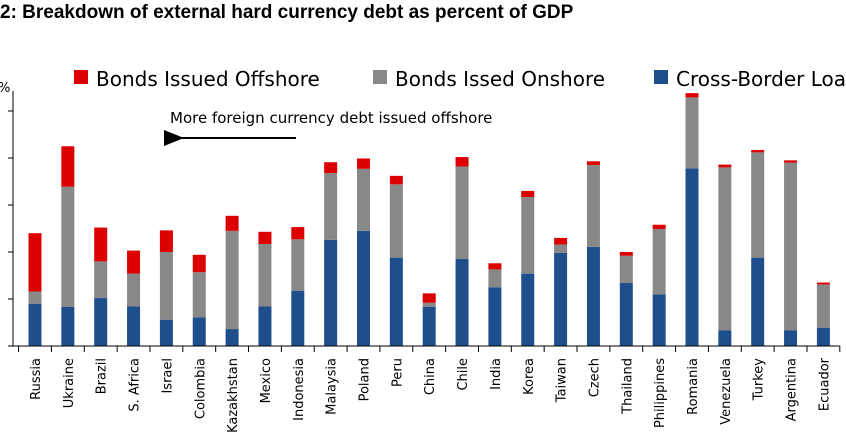 Image resolution: width=846 pixels, height=444 pixels. I want to click on category-label: Malaysia, so click(332, 386).